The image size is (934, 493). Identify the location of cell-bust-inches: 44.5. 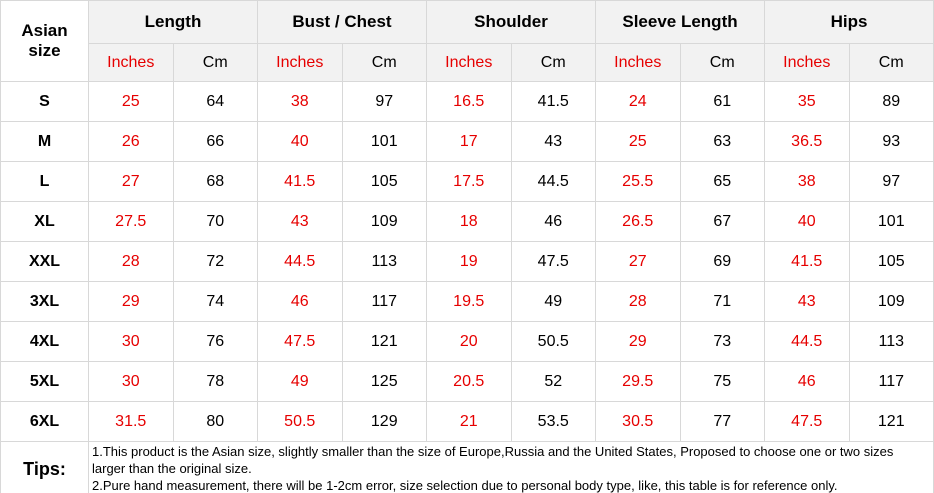
(300, 261).